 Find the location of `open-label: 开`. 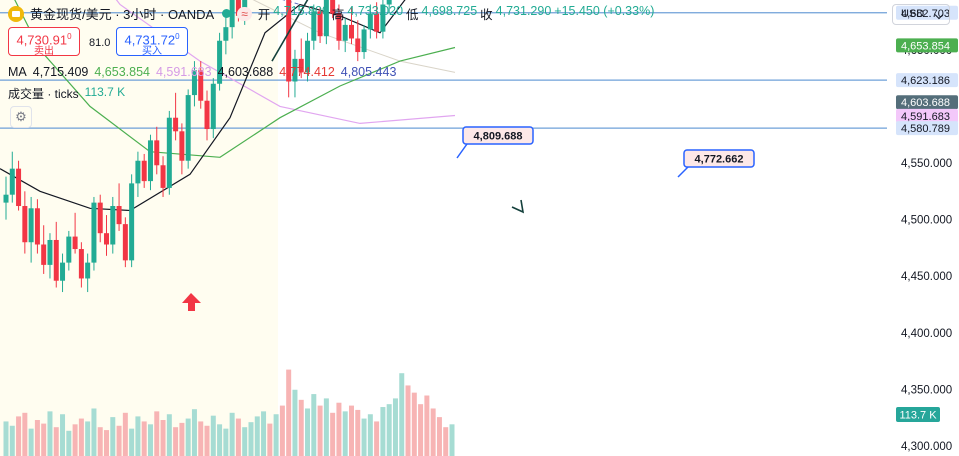

open-label: 开 is located at coordinates (264, 15).